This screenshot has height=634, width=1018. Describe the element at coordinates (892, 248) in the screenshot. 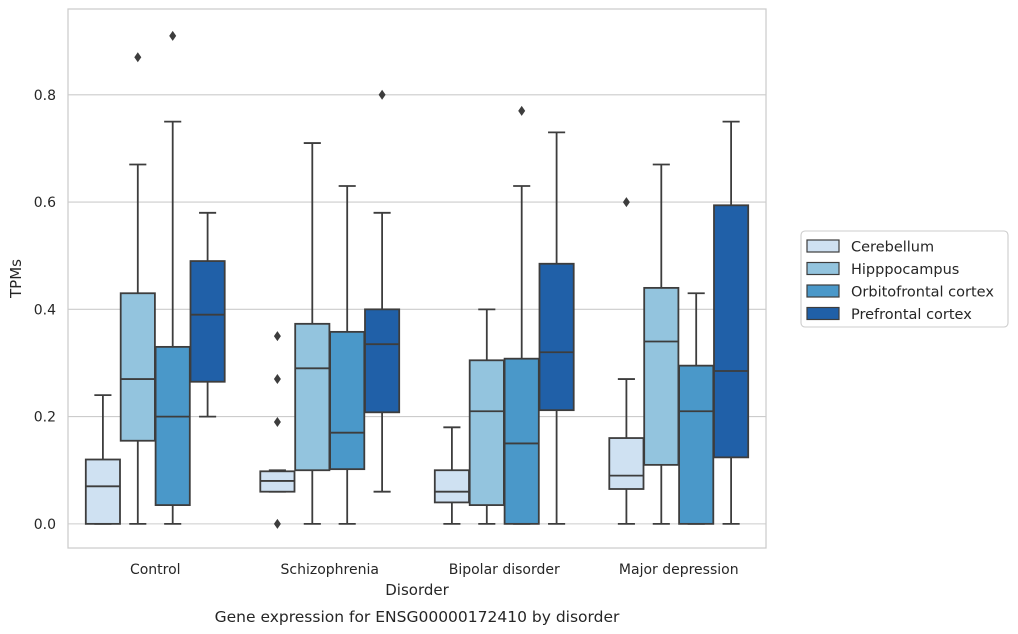

I see `legend-label: Cerebellum` at that location.